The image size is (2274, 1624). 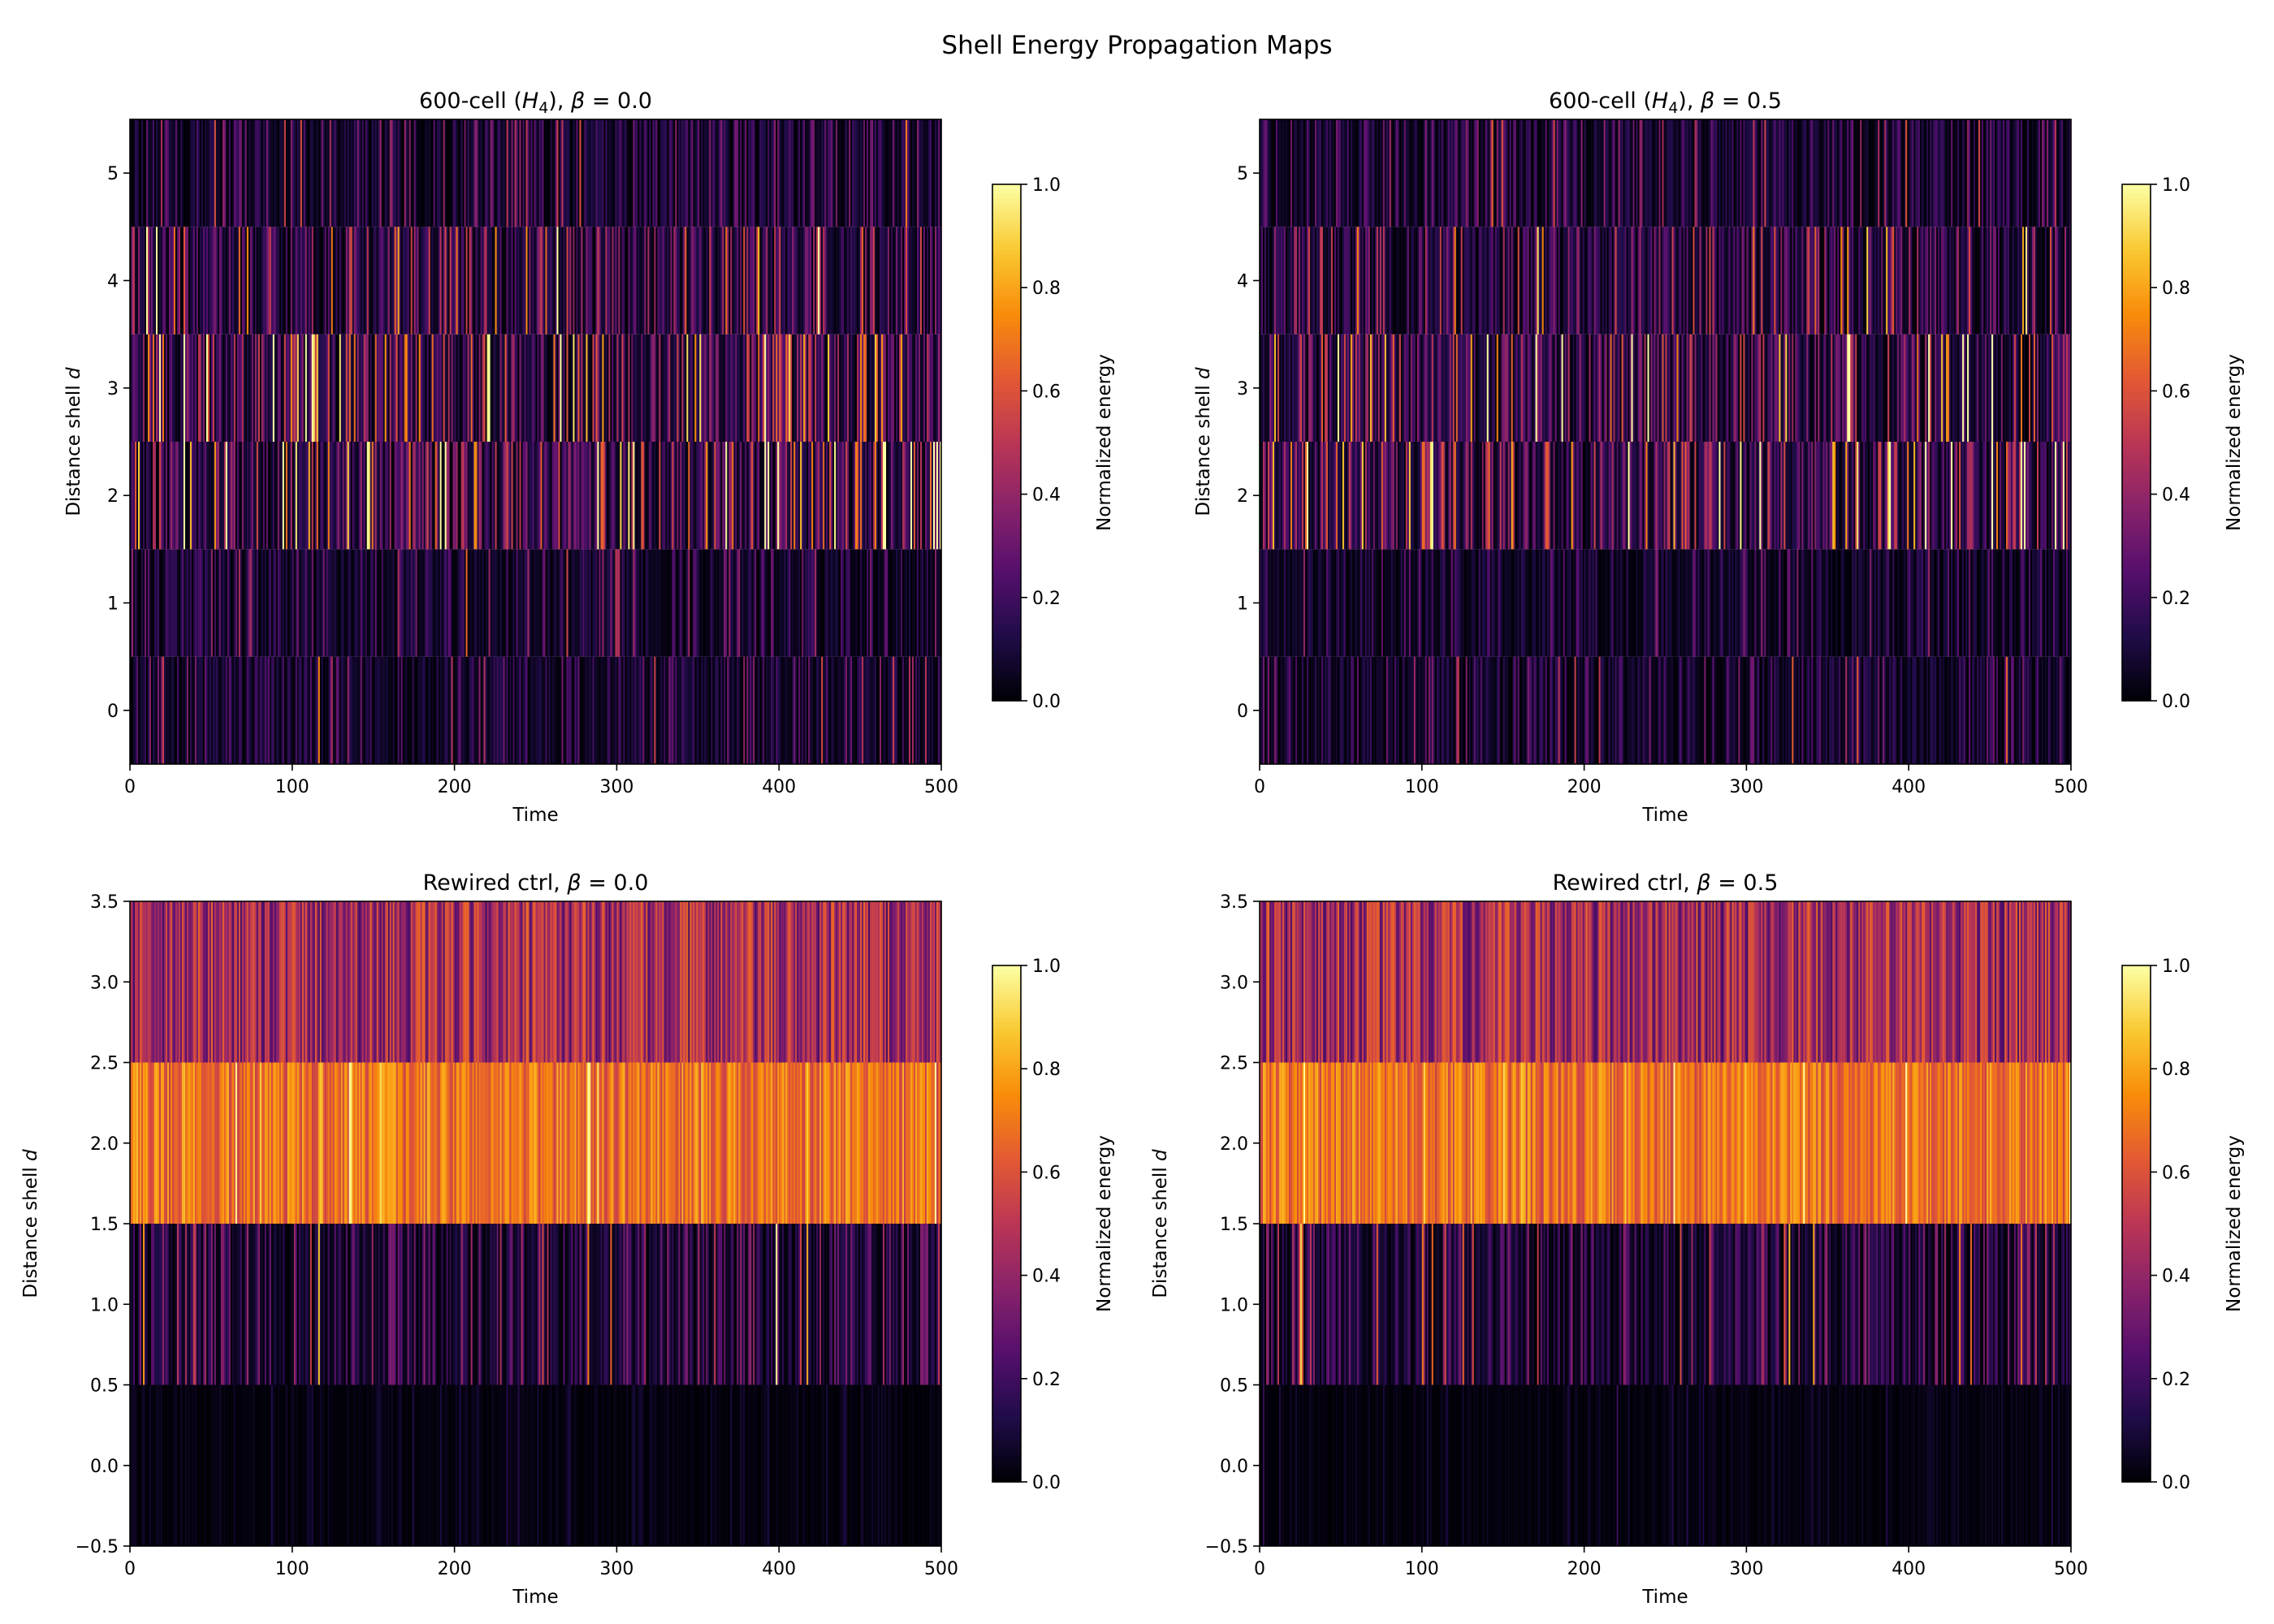 I want to click on x-tick-label: 400, so click(x=779, y=787).